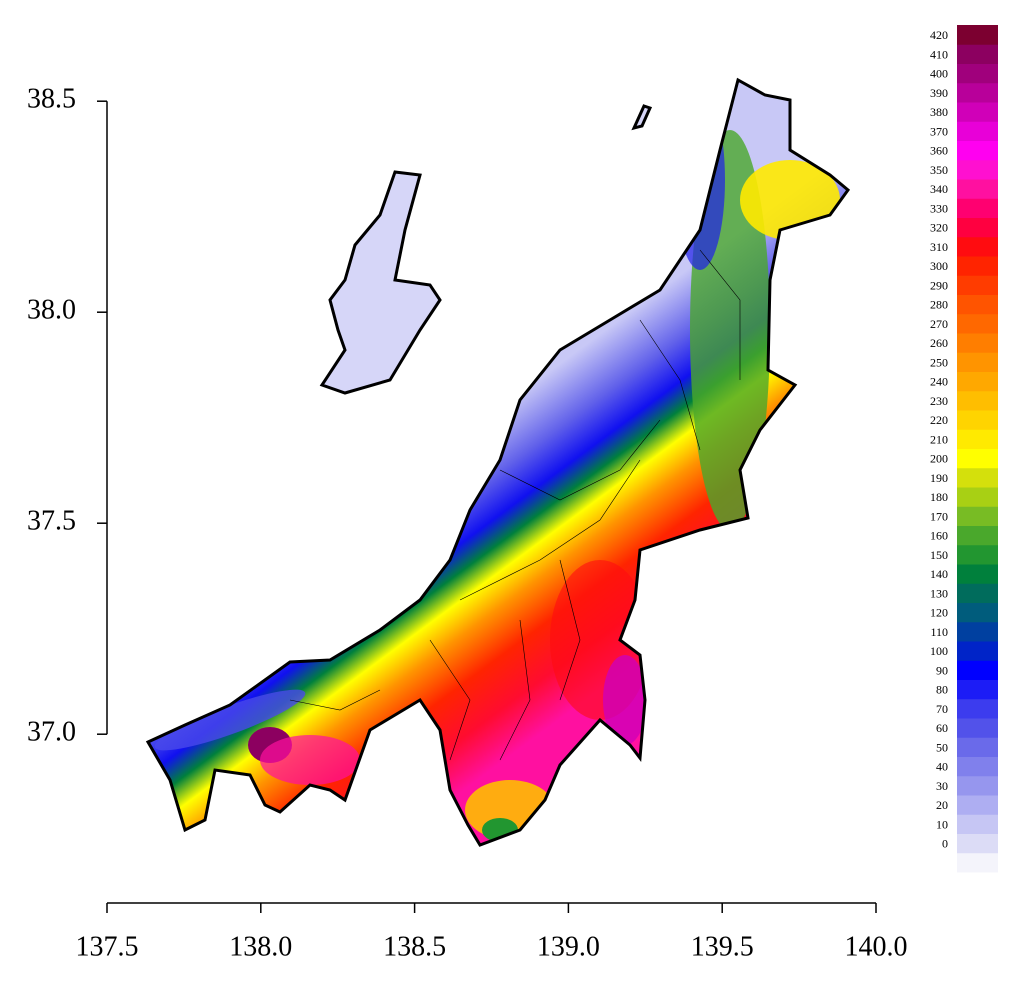  Describe the element at coordinates (942, 767) in the screenshot. I see `colorbar-label: 40` at that location.